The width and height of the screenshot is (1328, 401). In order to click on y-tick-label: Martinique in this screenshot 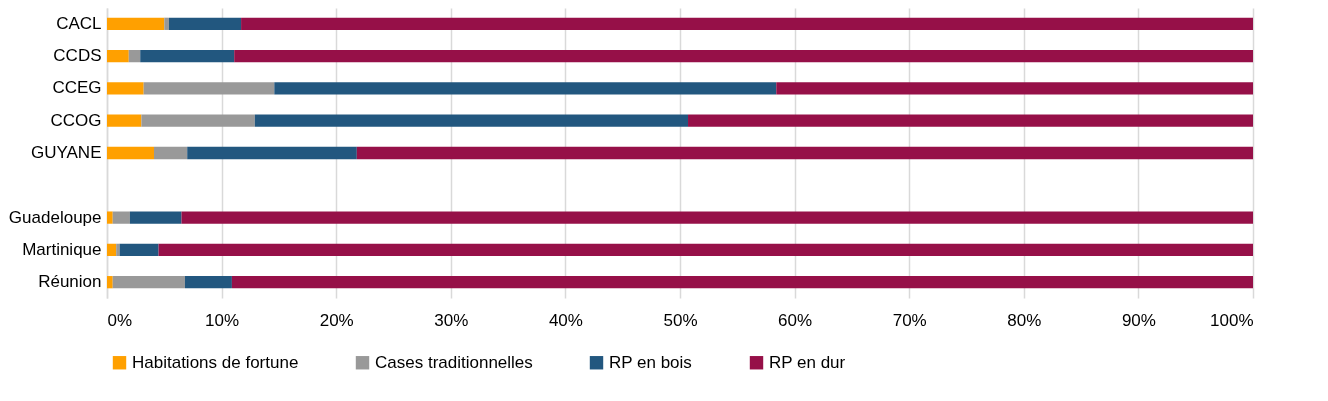, I will do `click(62, 249)`.